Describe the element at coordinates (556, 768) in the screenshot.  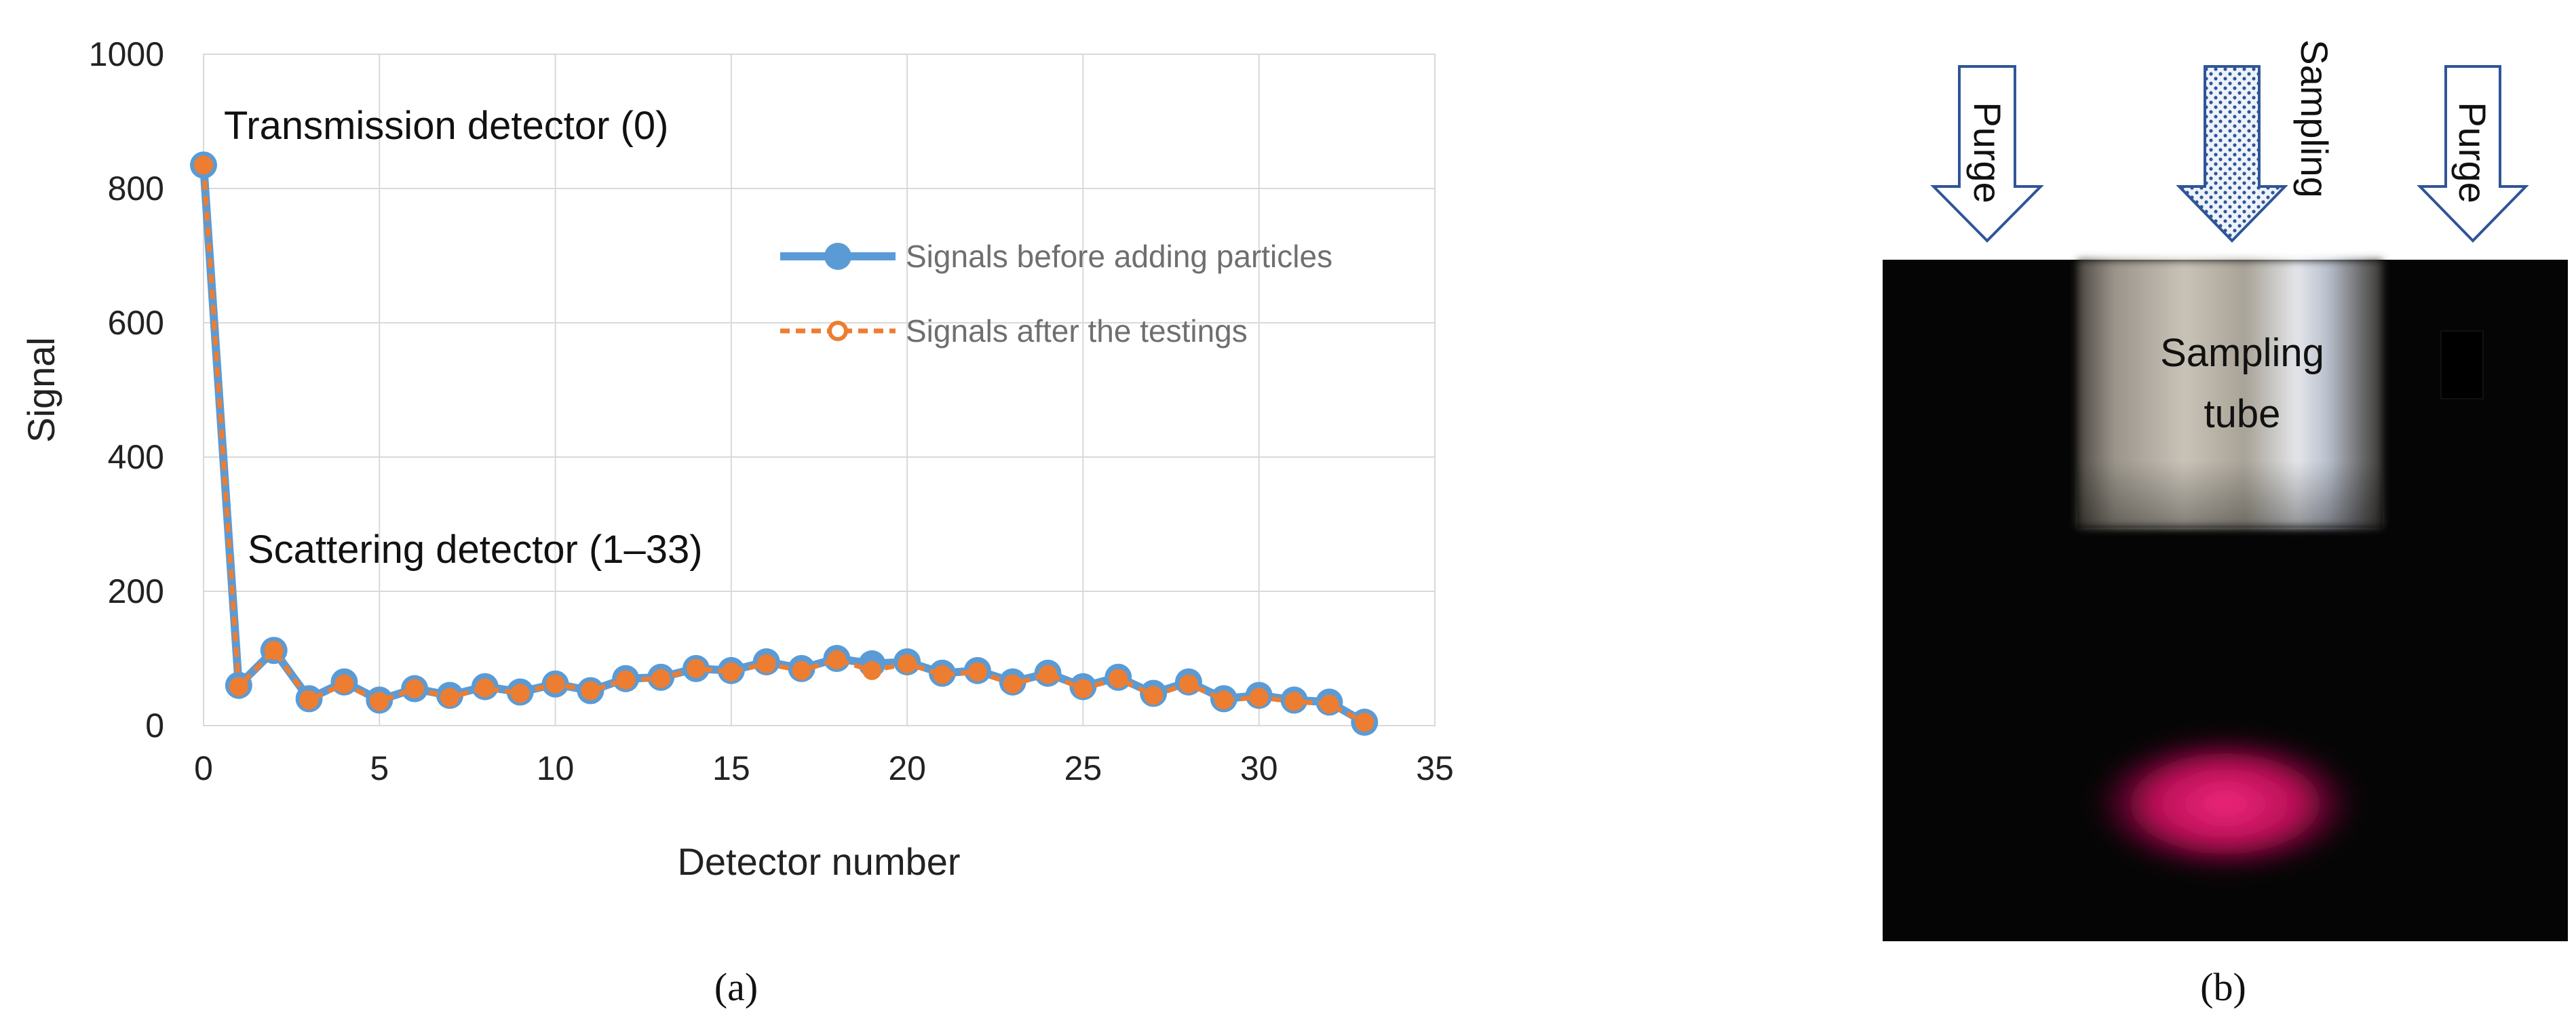
I see `x-tick-label: 10` at that location.